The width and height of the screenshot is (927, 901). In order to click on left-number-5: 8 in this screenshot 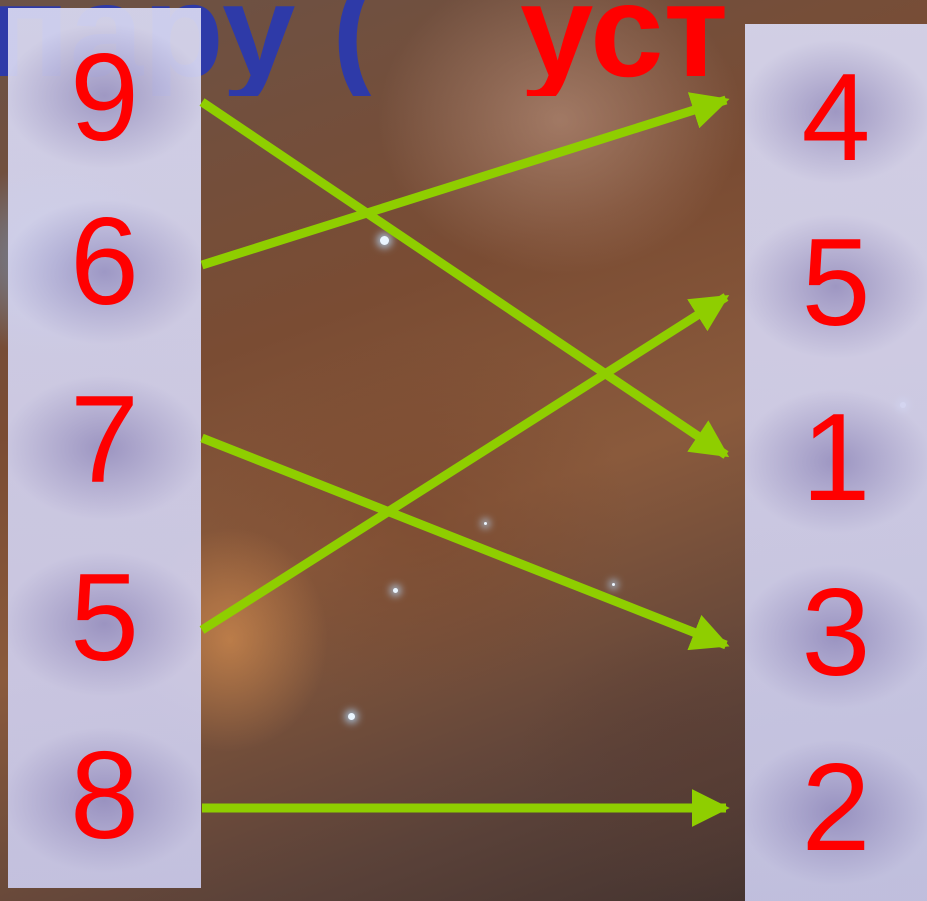, I will do `click(104, 796)`.